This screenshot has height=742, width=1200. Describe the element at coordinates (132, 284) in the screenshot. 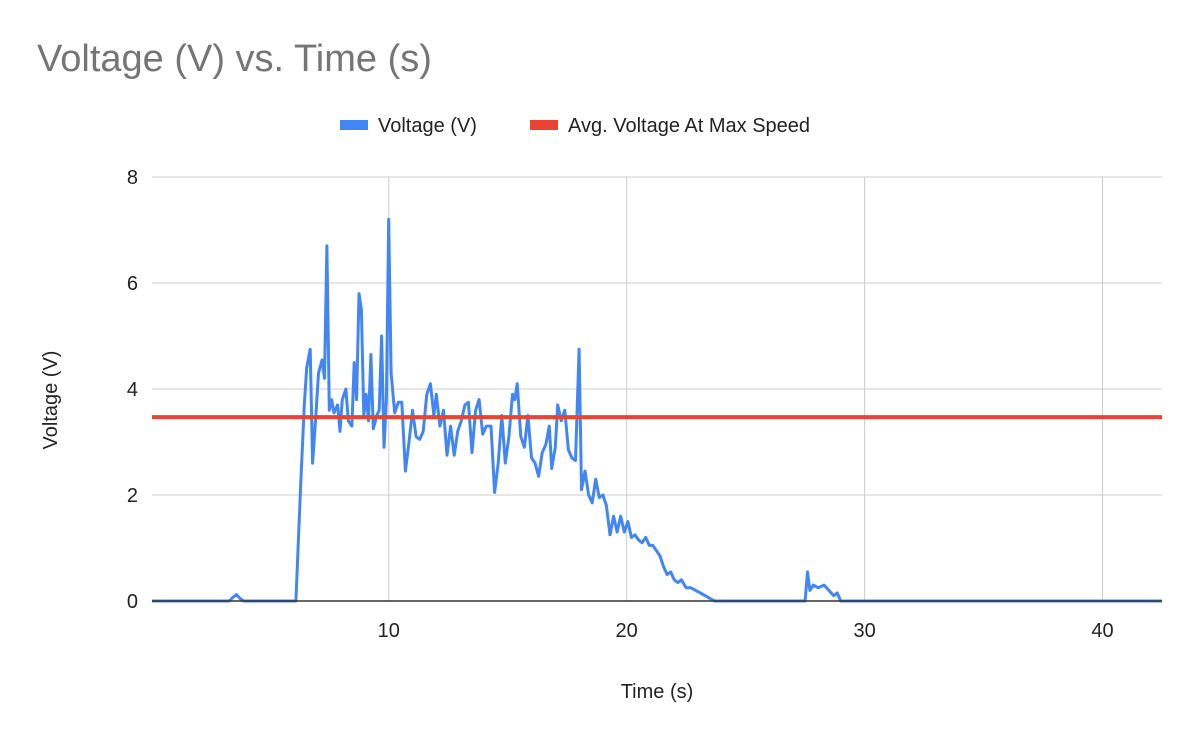

I see `y-tick-label: 6` at that location.